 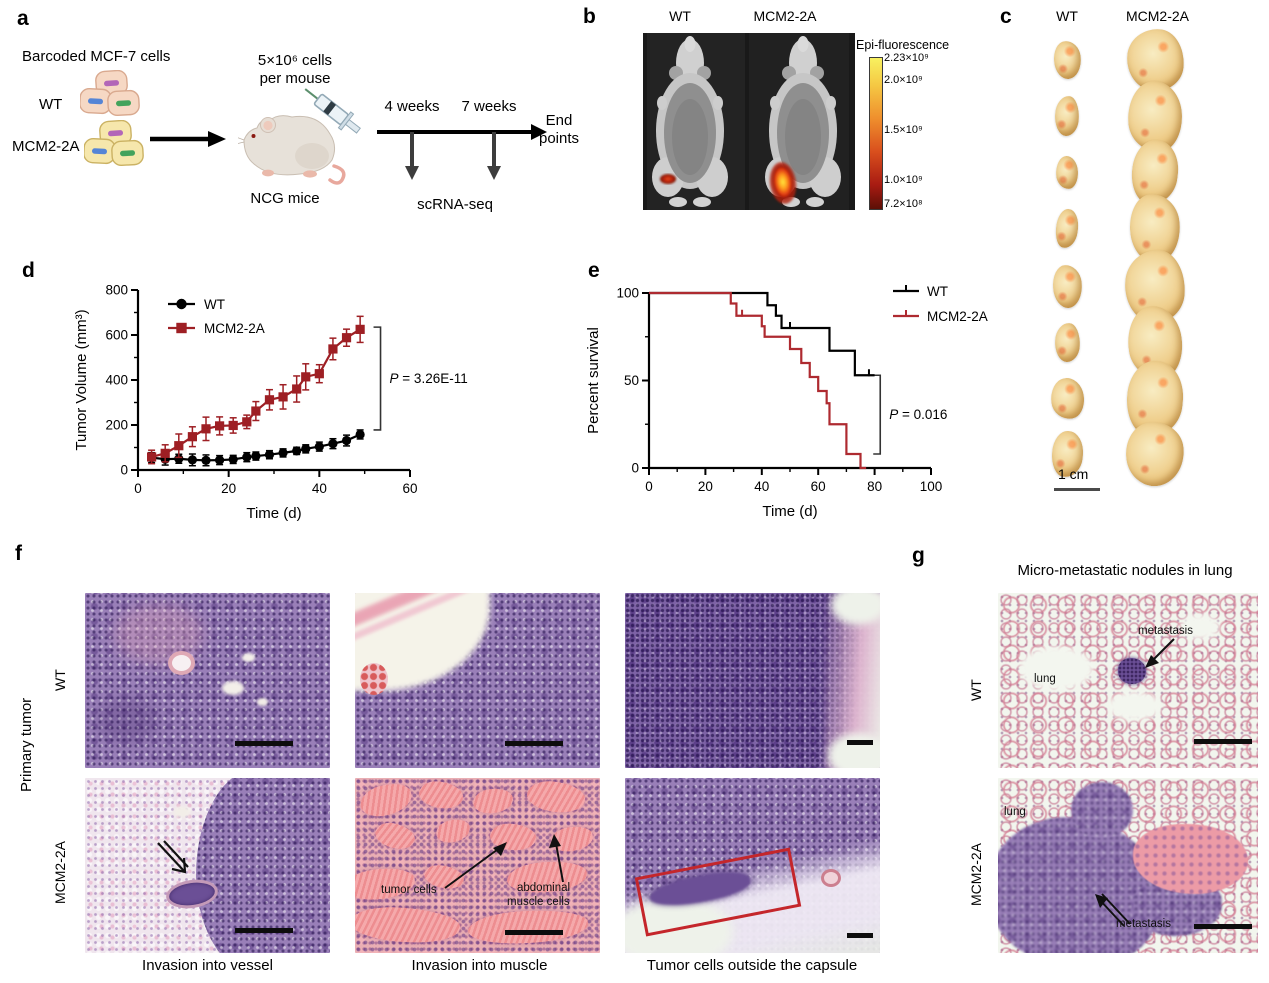 I want to click on panel-f-letter: f, so click(x=18, y=553).